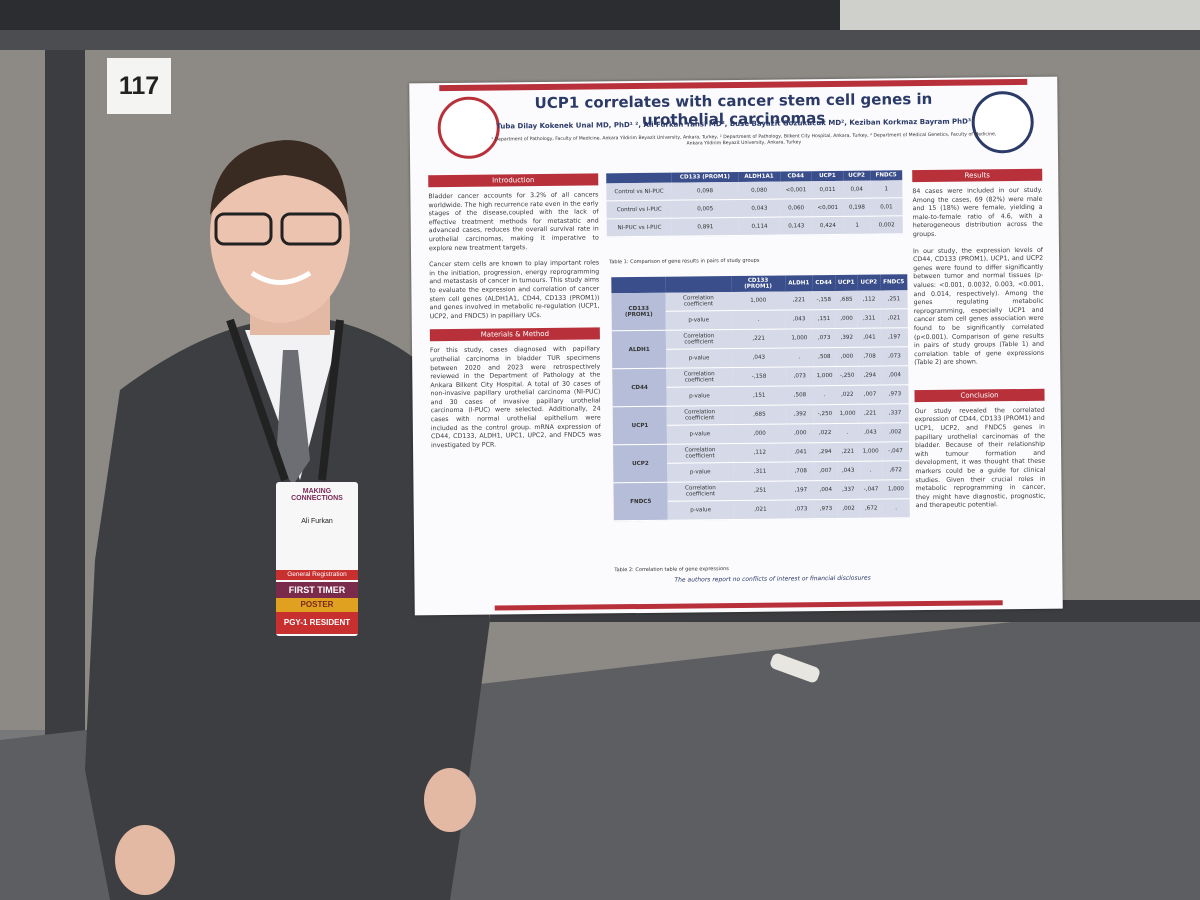  I want to click on glasses-left, so click(243, 229).